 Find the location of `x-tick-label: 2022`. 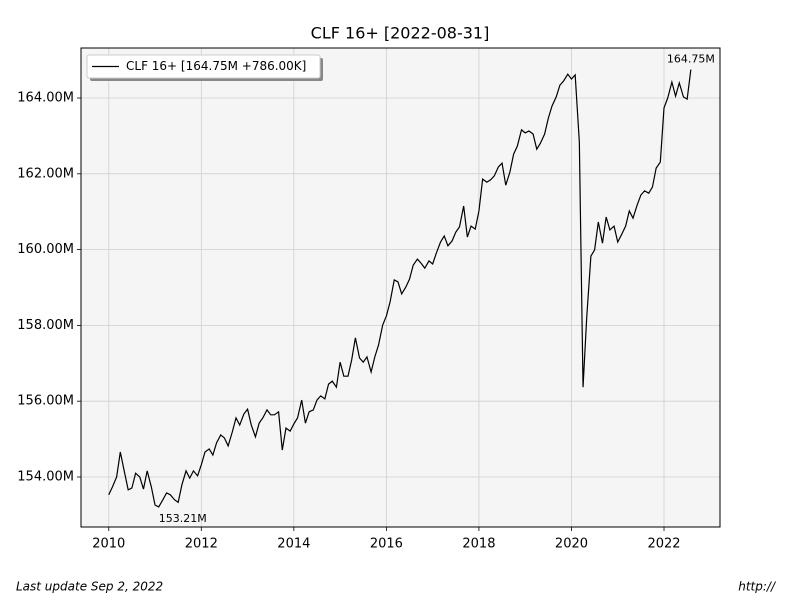

x-tick-label: 2022 is located at coordinates (663, 544).